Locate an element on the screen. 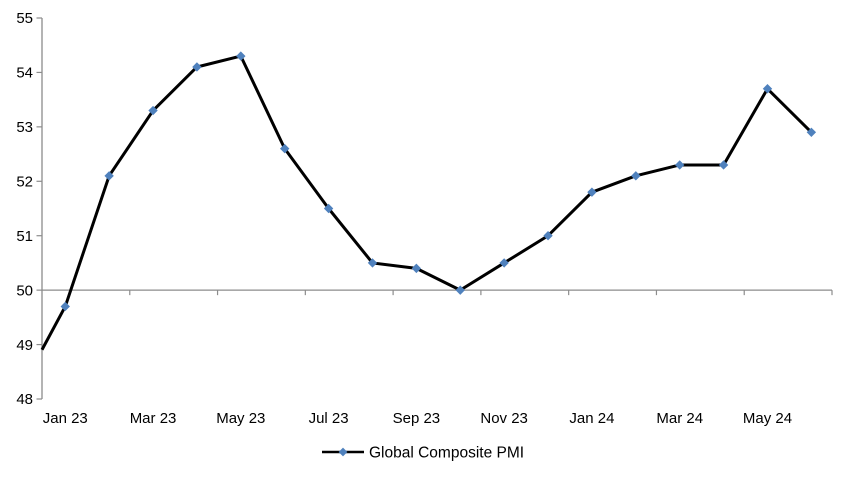  legend: Global Composite PMI is located at coordinates (423, 453).